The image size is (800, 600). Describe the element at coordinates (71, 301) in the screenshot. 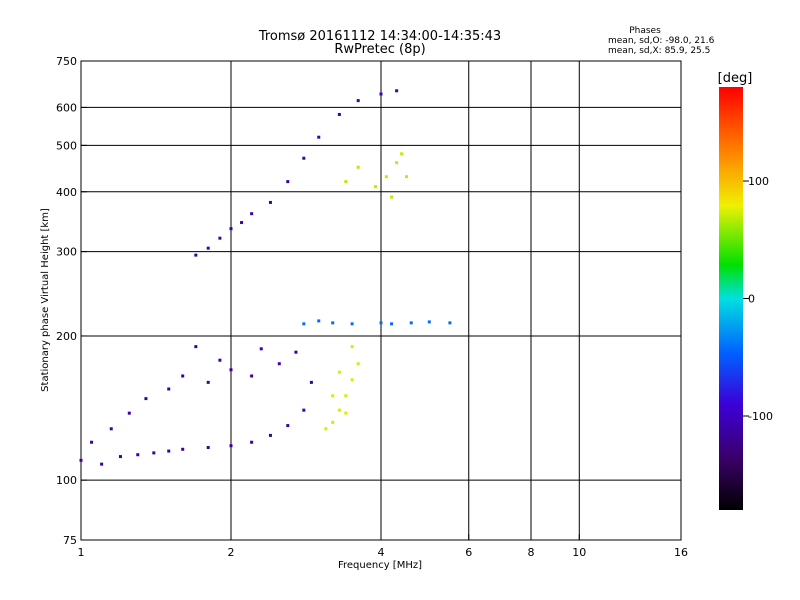

I see `y-axis: 75 100 200 300 400 500 600 750` at that location.